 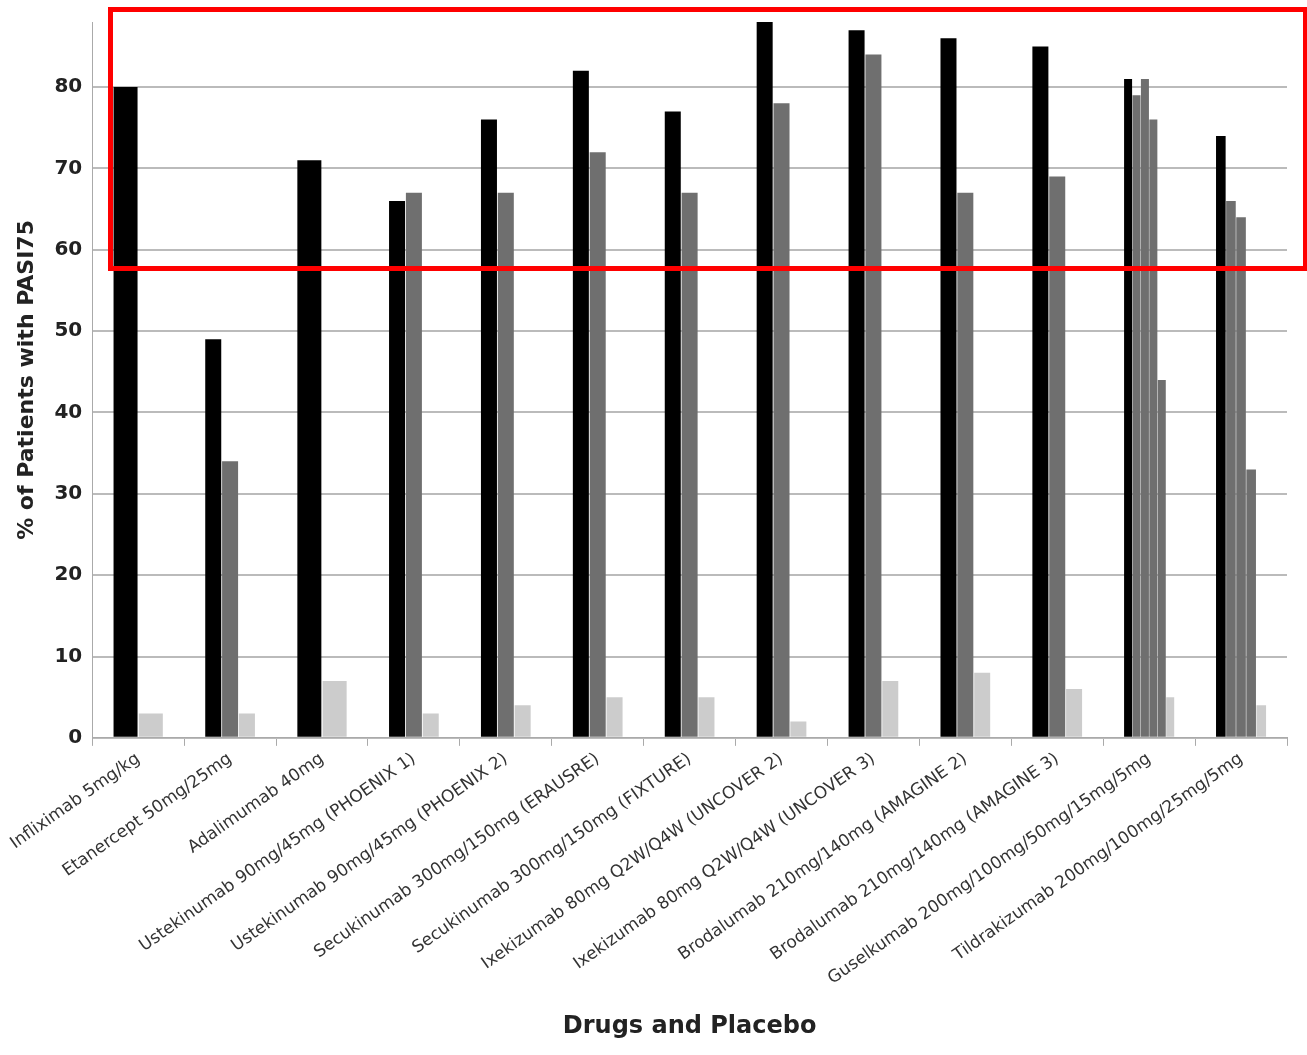 What do you see at coordinates (68, 654) in the screenshot?
I see `y-tick-label: 10` at bounding box center [68, 654].